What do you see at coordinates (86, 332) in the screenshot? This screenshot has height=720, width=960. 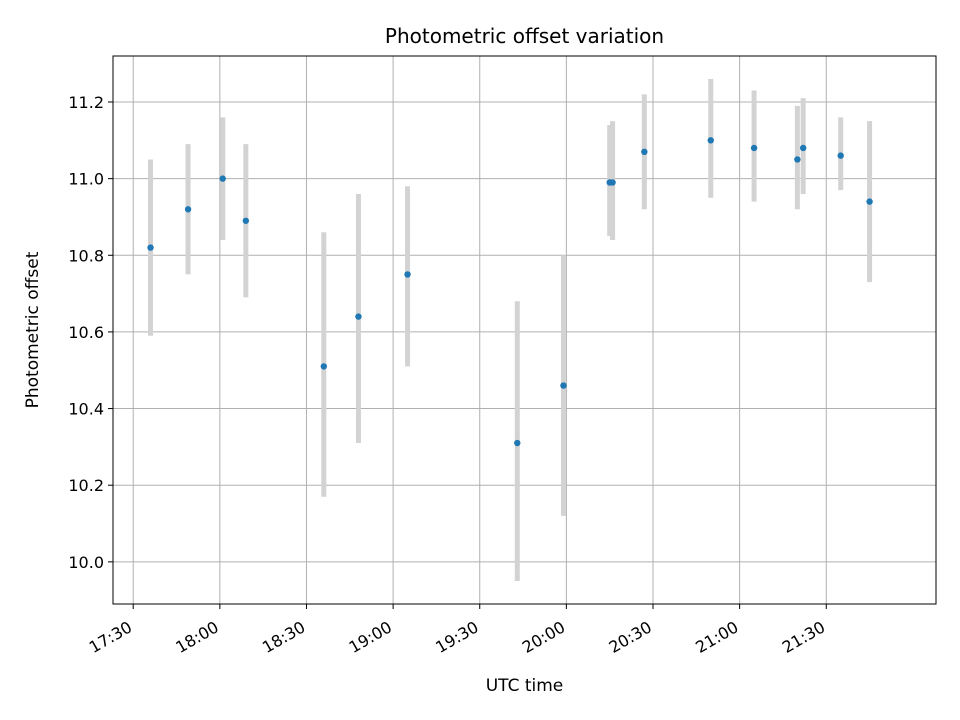 I see `y-tick-label: 10.6` at bounding box center [86, 332].